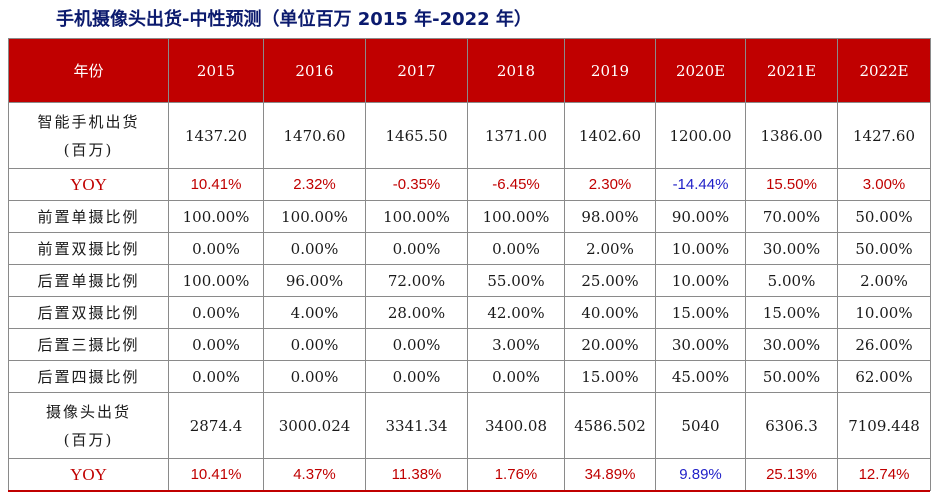 This screenshot has width=938, height=496. What do you see at coordinates (700, 70) in the screenshot?
I see `header-year: 2020E` at bounding box center [700, 70].